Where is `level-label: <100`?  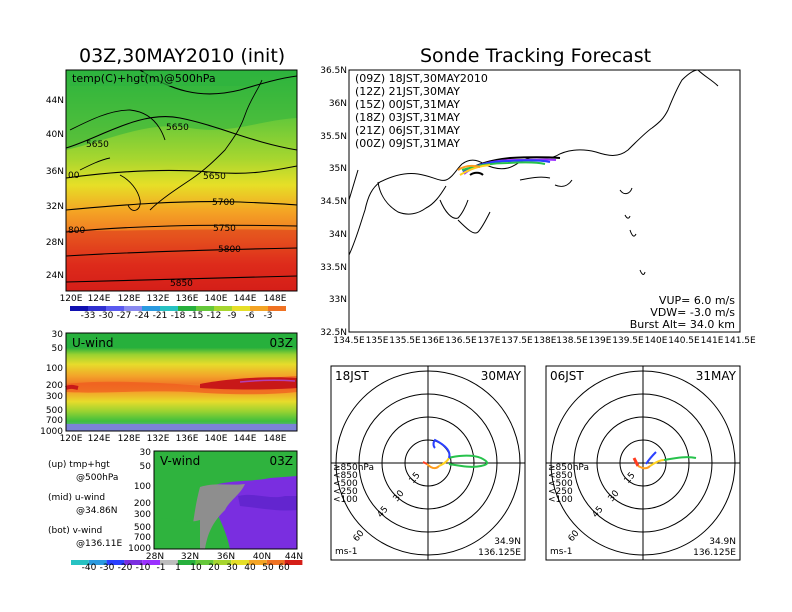 level-label: <100 is located at coordinates (560, 500).